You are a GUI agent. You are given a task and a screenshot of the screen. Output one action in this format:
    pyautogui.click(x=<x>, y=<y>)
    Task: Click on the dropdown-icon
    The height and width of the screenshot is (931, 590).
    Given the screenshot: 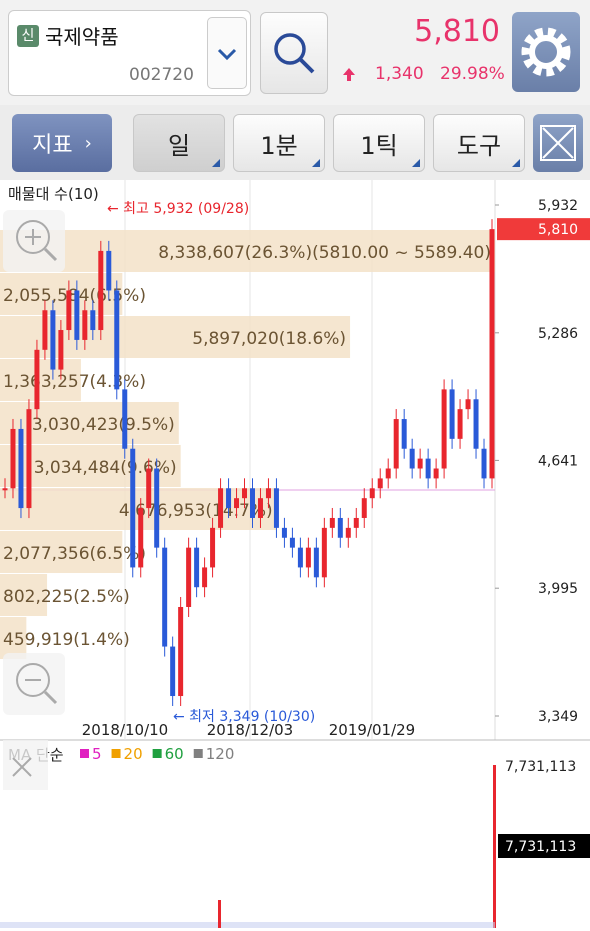 What is the action you would take?
    pyautogui.click(x=227, y=54)
    